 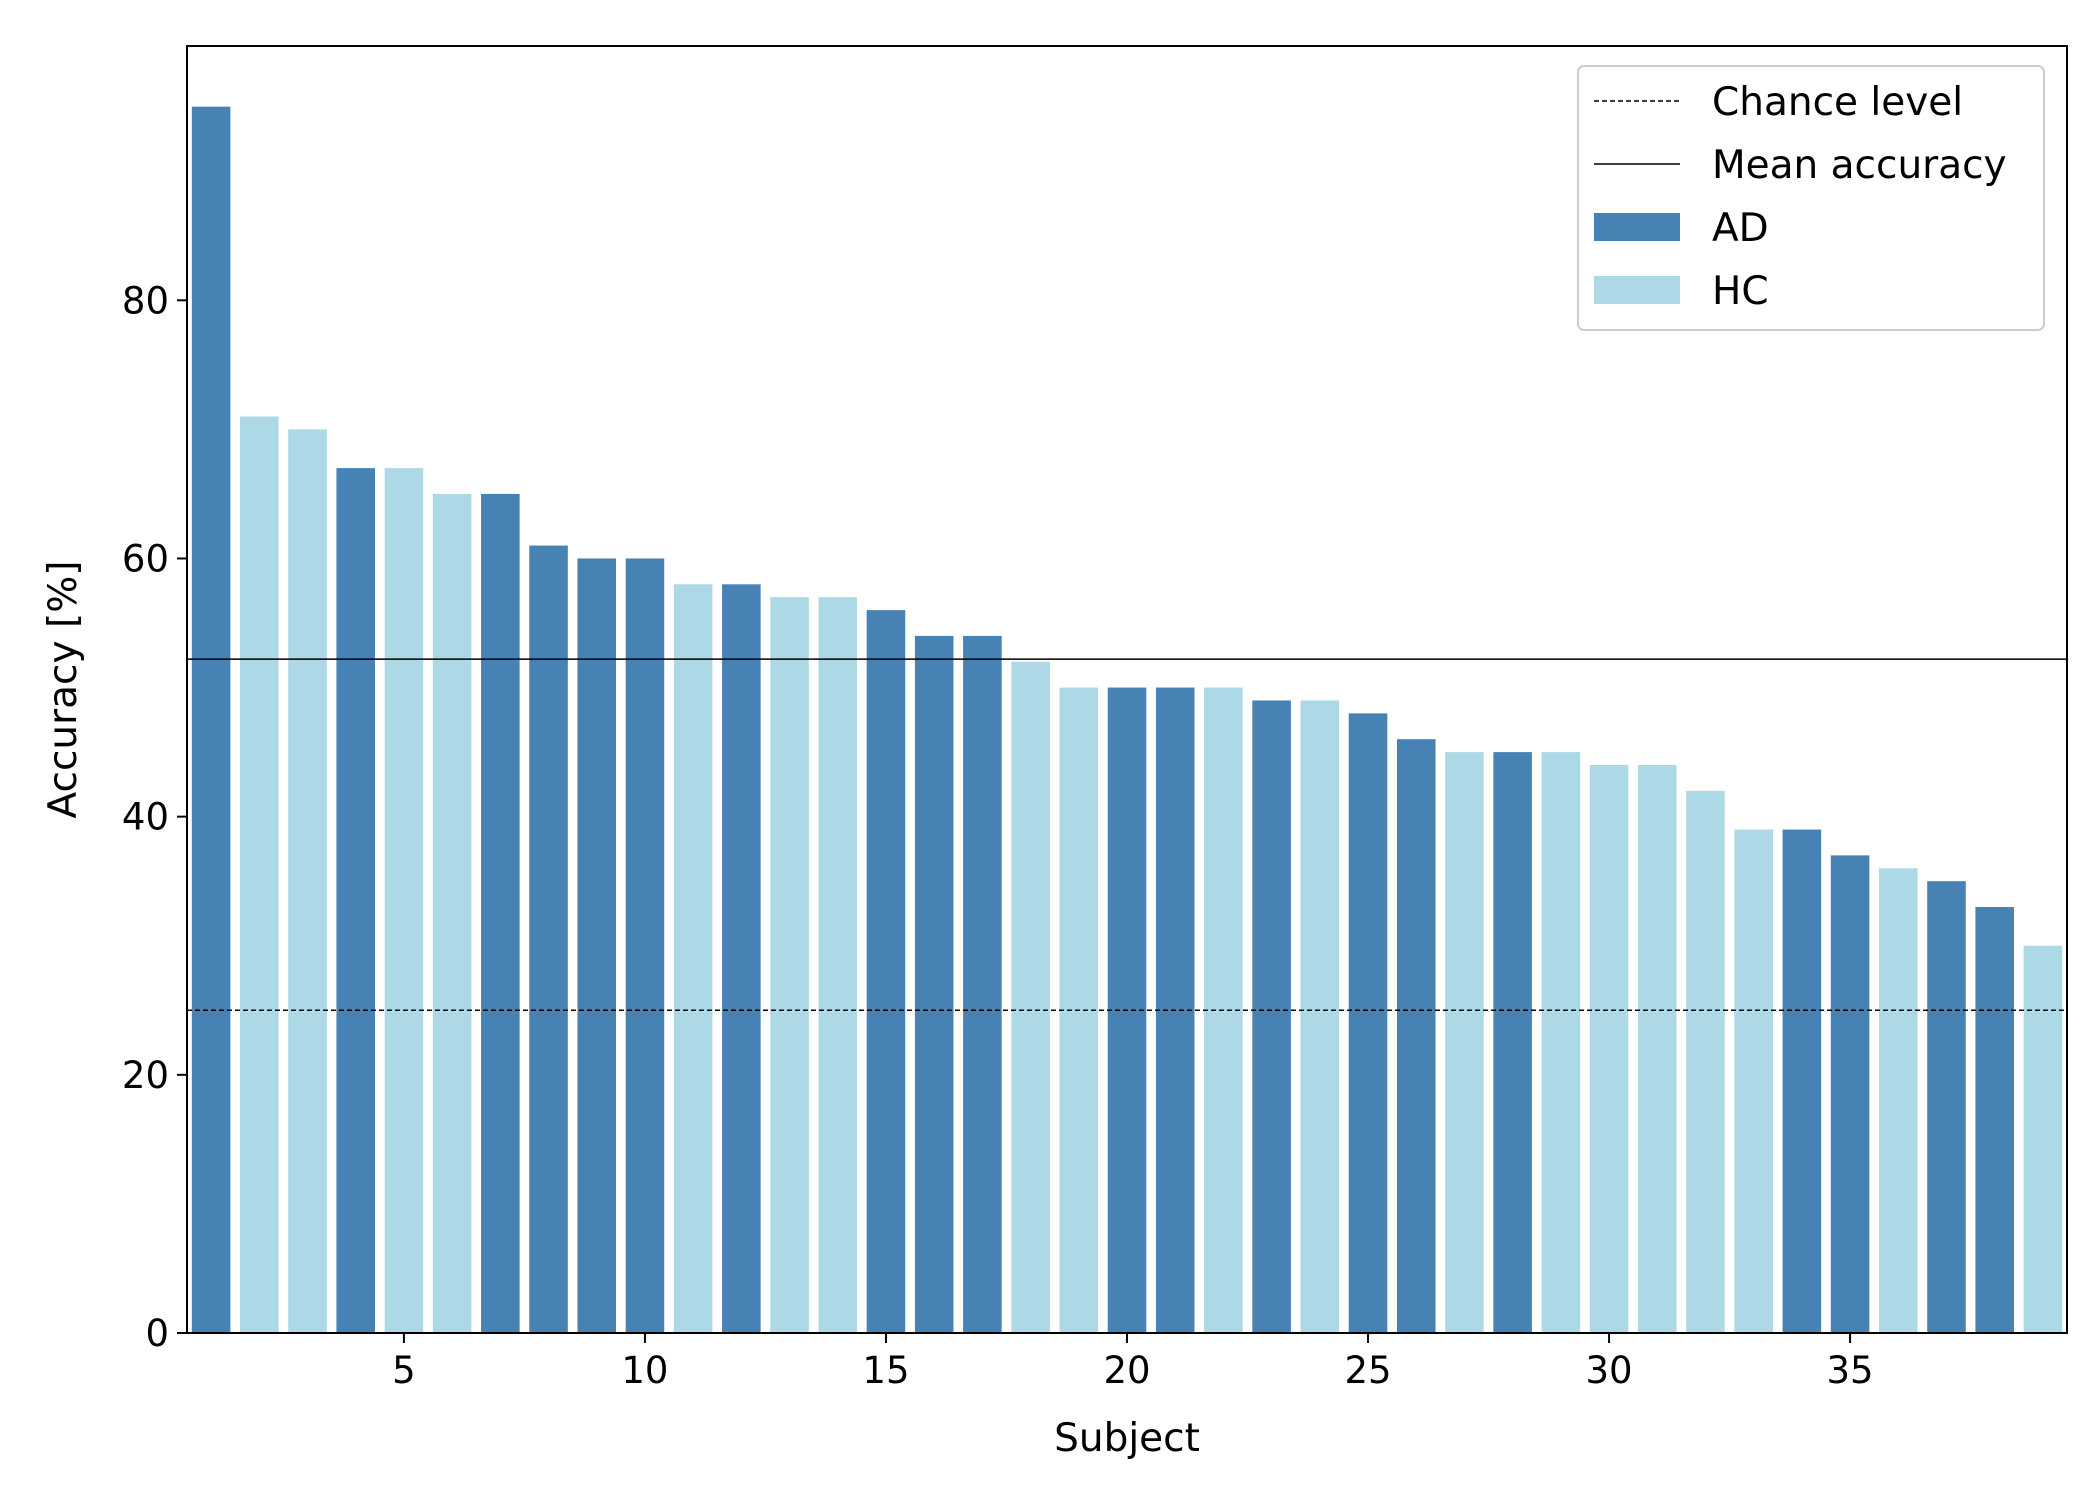 I want to click on legend-box, so click(x=1811, y=198).